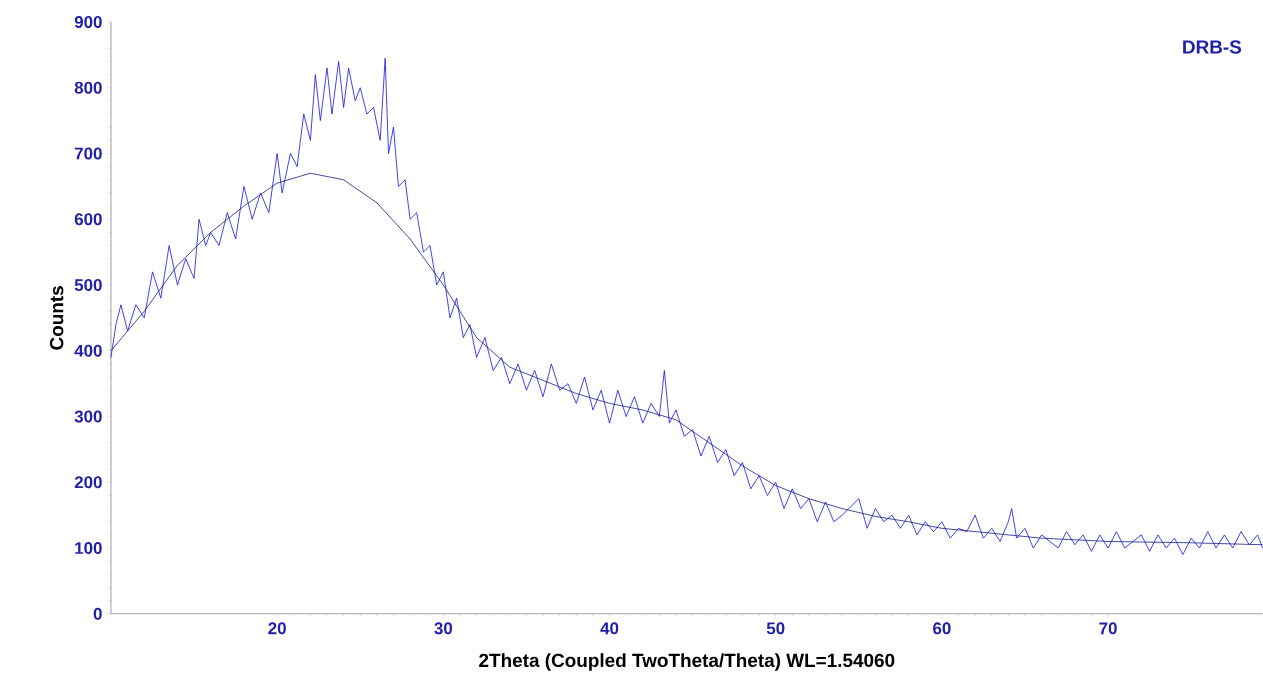 The height and width of the screenshot is (674, 1263). I want to click on x-tick-label: 50, so click(775, 628).